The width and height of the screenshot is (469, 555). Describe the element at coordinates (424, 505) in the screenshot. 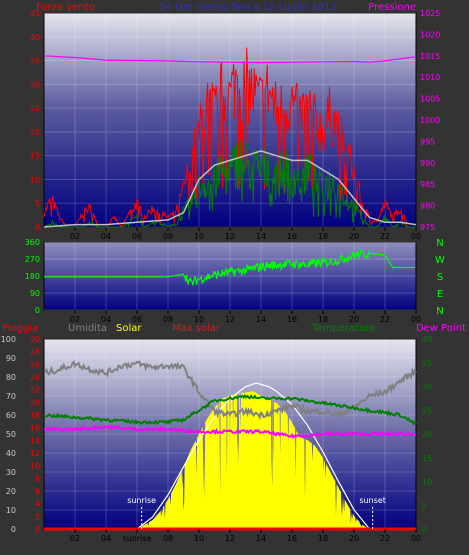

I see `temperature-y-tick-label: 5` at that location.